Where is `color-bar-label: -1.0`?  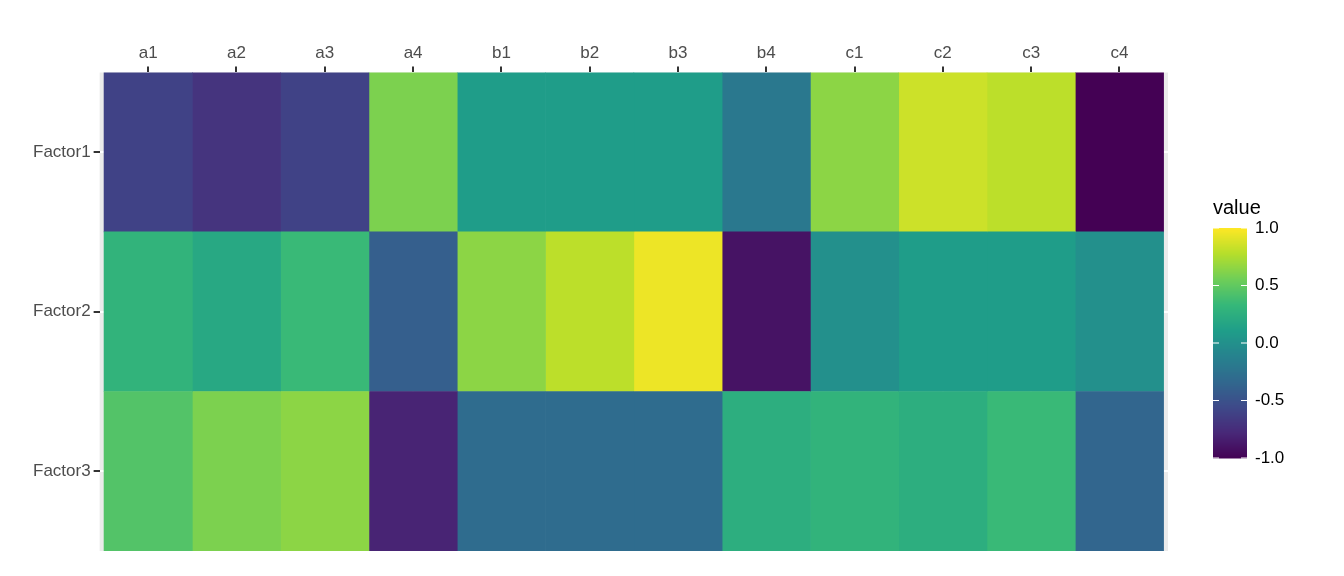
color-bar-label: -1.0 is located at coordinates (1270, 457).